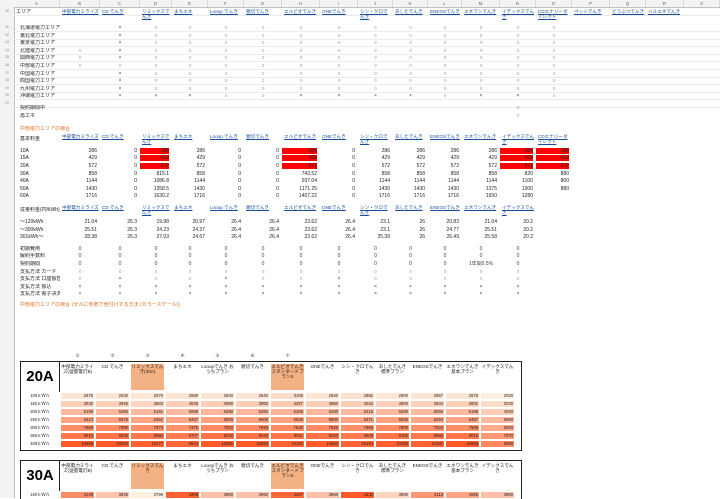 Image resolution: width=720 pixels, height=499 pixels. Describe the element at coordinates (300, 136) in the screenshot. I see `basic-fee-header-cell: エルピオでんき` at that location.